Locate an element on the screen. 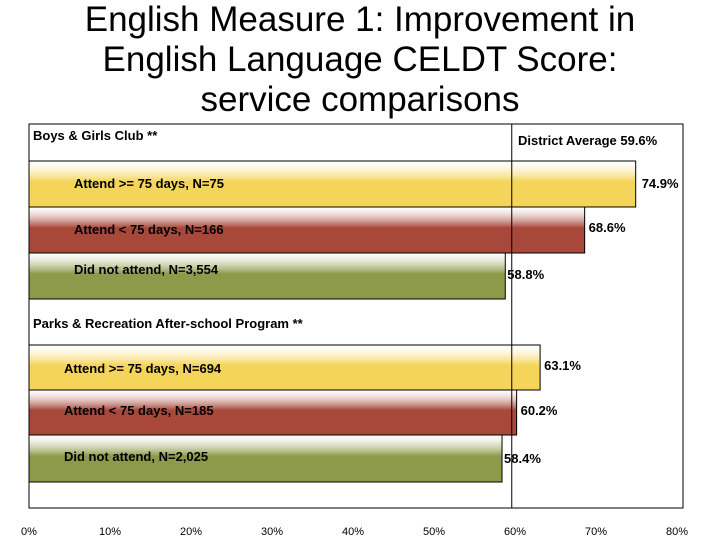  chart-title-line-3: service comparisons is located at coordinates (360, 99).